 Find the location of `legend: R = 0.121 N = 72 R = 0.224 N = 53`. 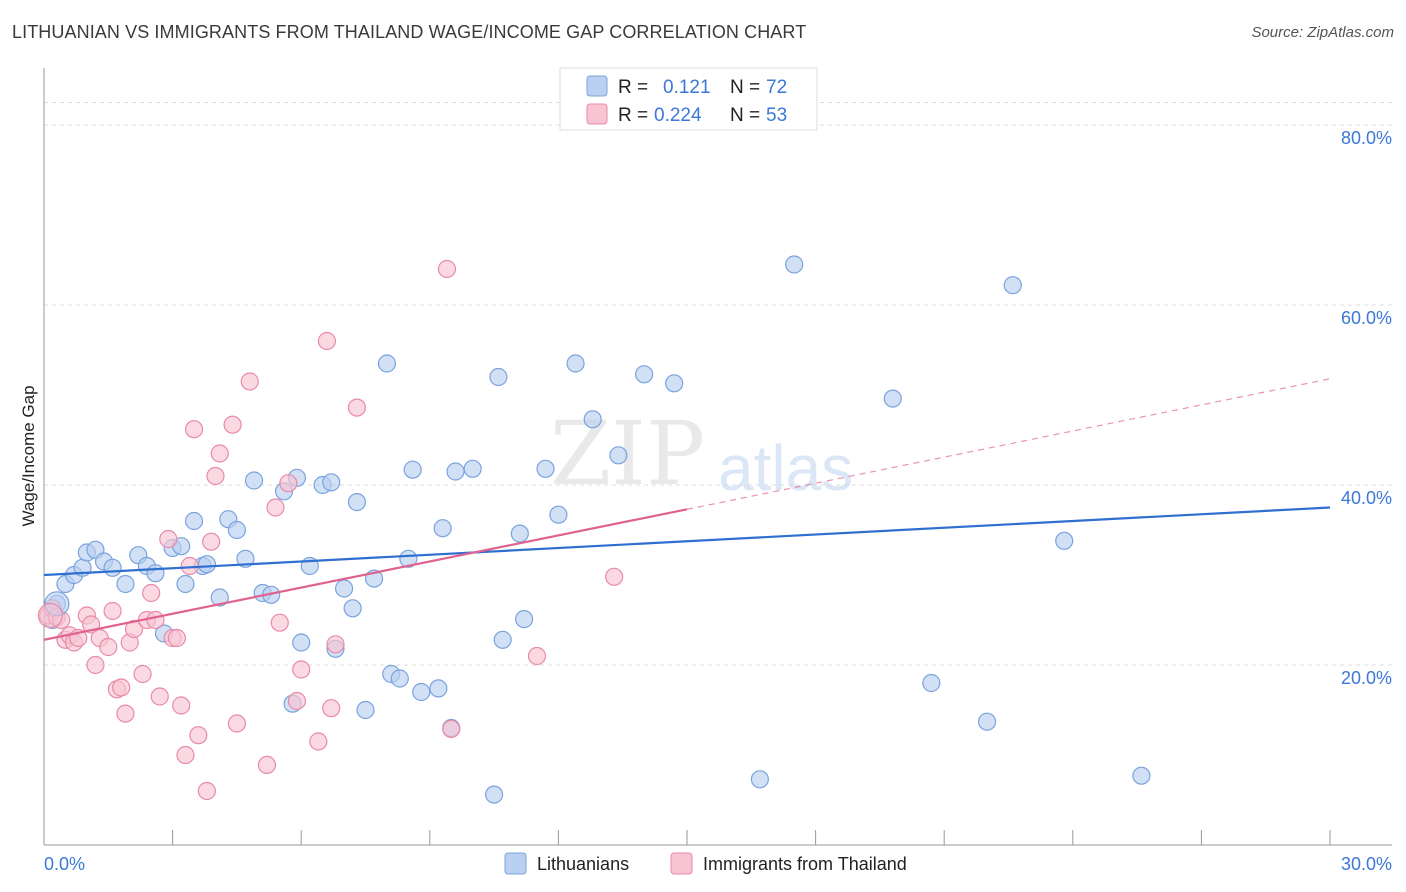

legend: R = 0.121 N = 72 R = 0.224 N = 53 is located at coordinates (688, 99).